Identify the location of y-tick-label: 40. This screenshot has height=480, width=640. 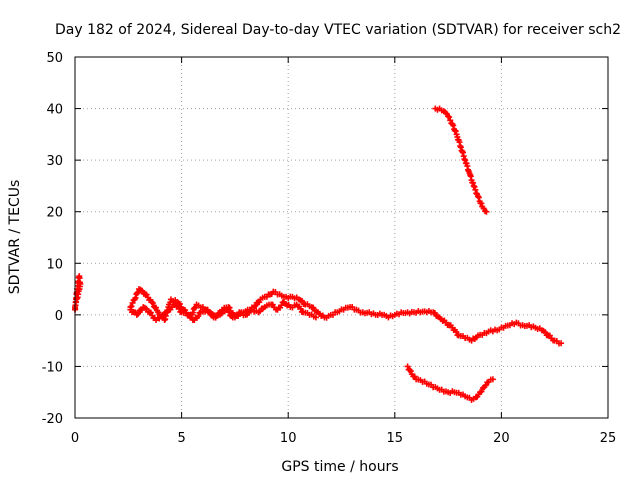
(54, 110).